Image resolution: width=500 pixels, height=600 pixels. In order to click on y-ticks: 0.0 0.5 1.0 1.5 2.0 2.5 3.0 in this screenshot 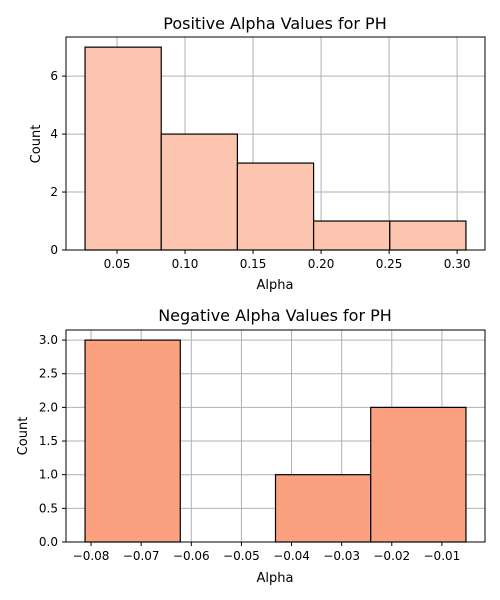, I will do `click(52, 441)`.